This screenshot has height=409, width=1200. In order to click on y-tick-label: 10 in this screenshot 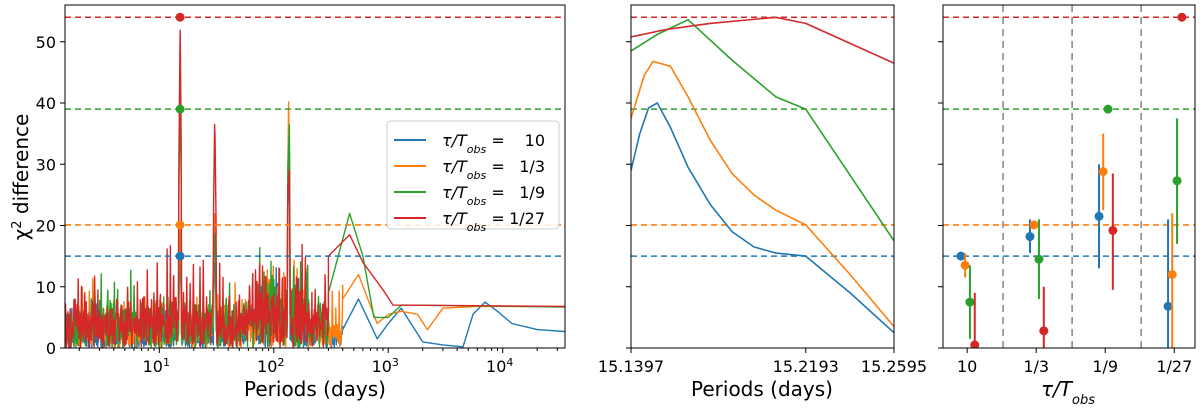, I will do `click(46, 287)`.